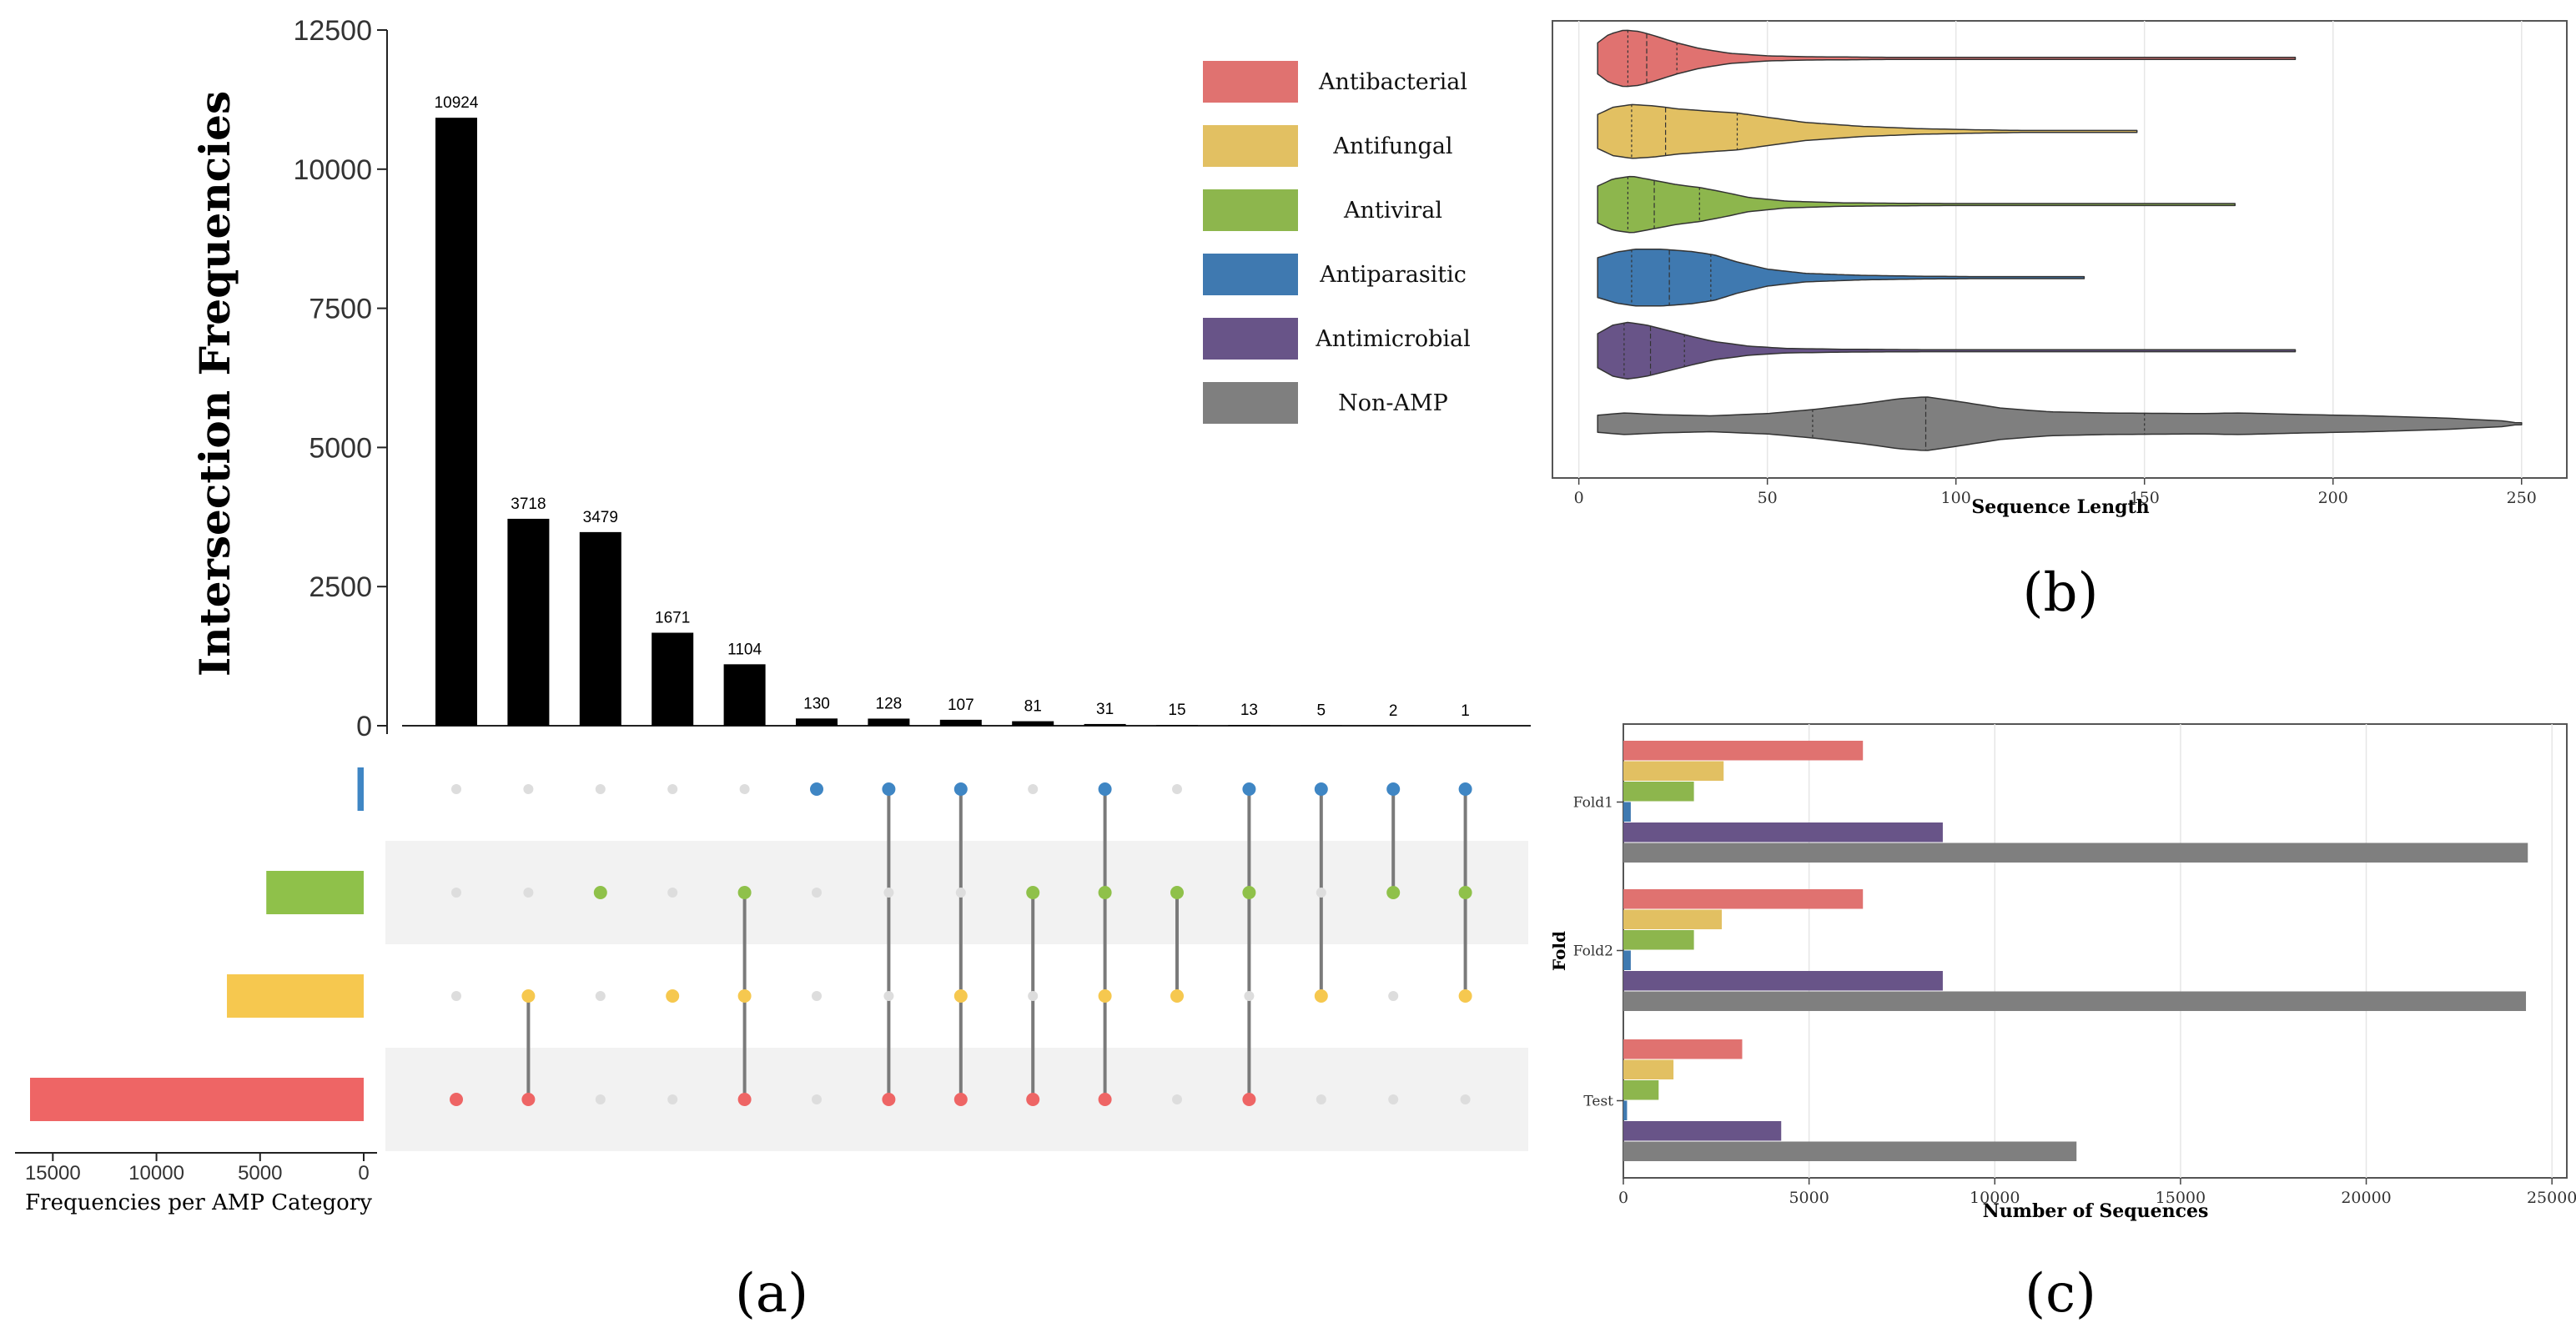  I want to click on bar-value-label: 81, so click(1033, 707).